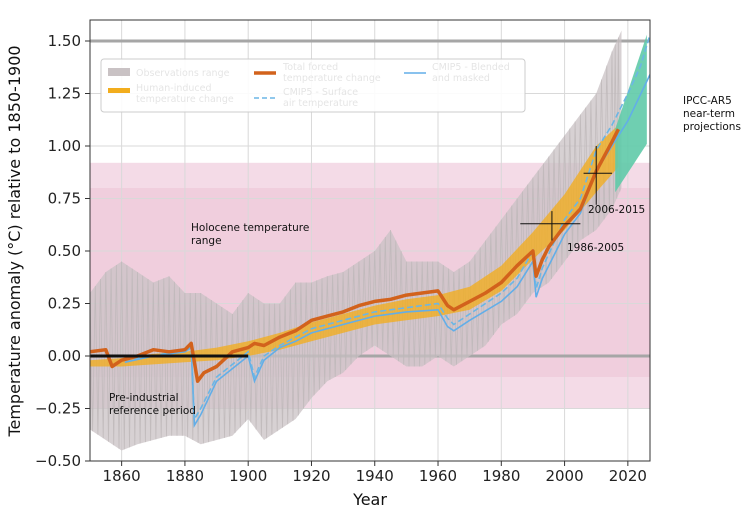  Describe the element at coordinates (248, 476) in the screenshot. I see `x-tick-label: 1900` at that location.